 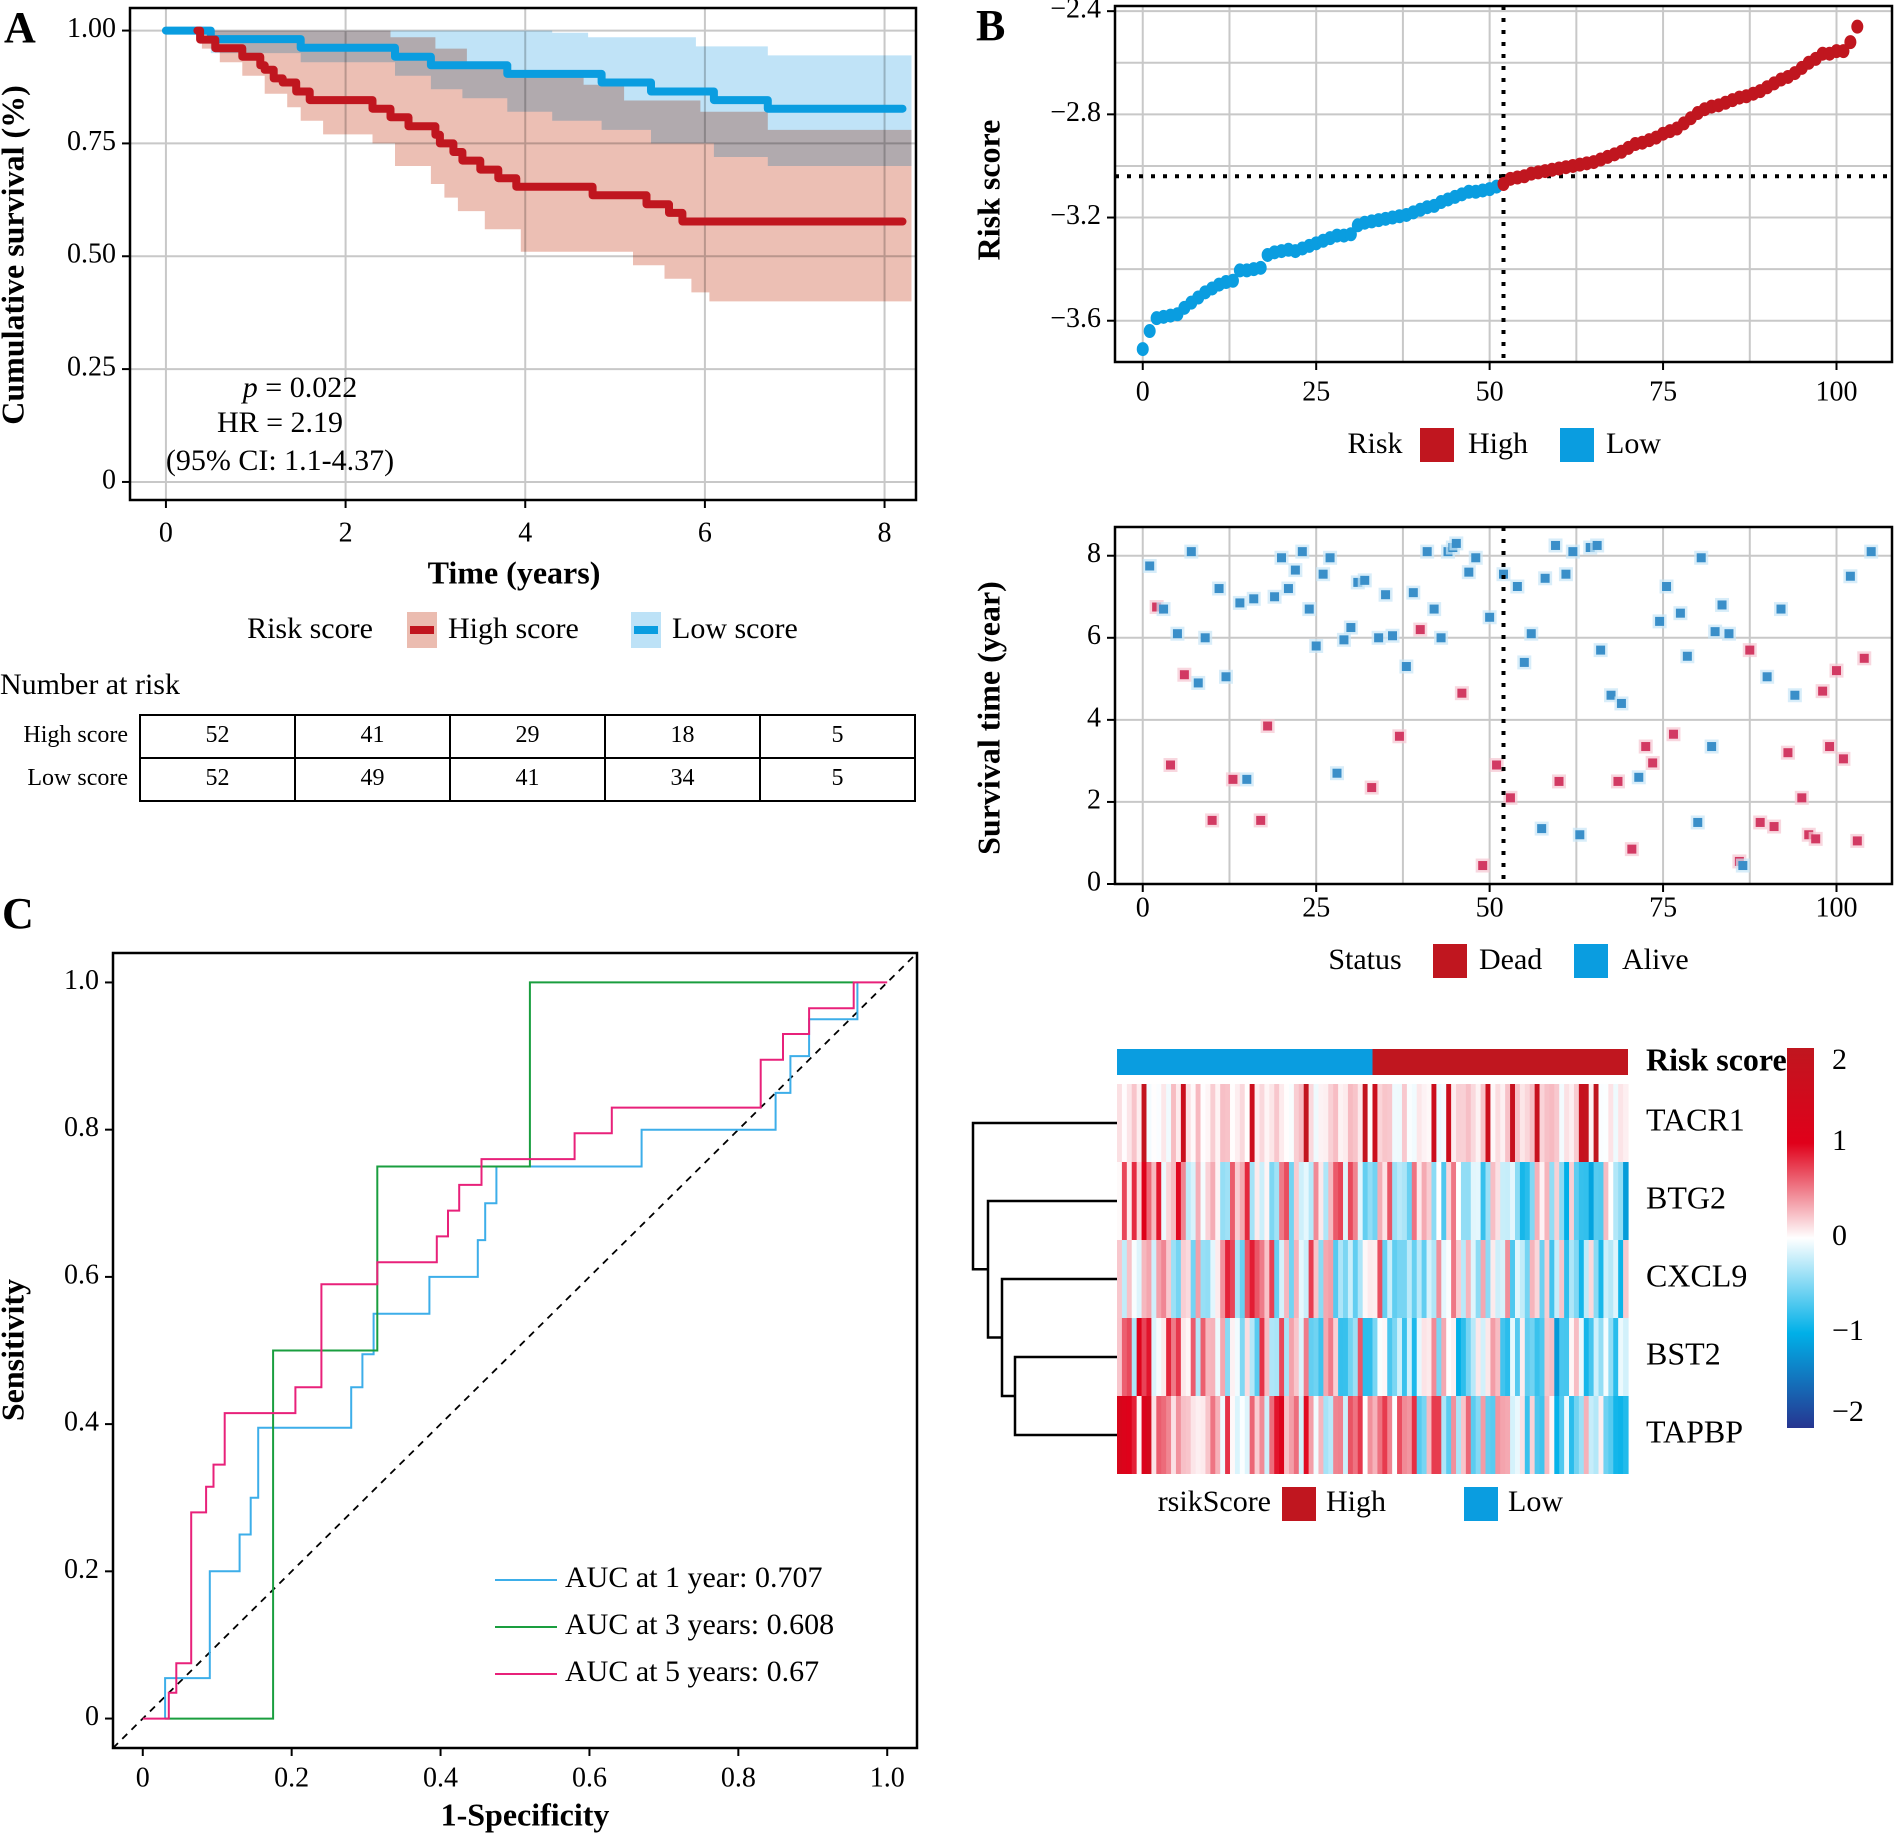 I want to click on risk-xtick-label: 75, so click(x=1663, y=391).